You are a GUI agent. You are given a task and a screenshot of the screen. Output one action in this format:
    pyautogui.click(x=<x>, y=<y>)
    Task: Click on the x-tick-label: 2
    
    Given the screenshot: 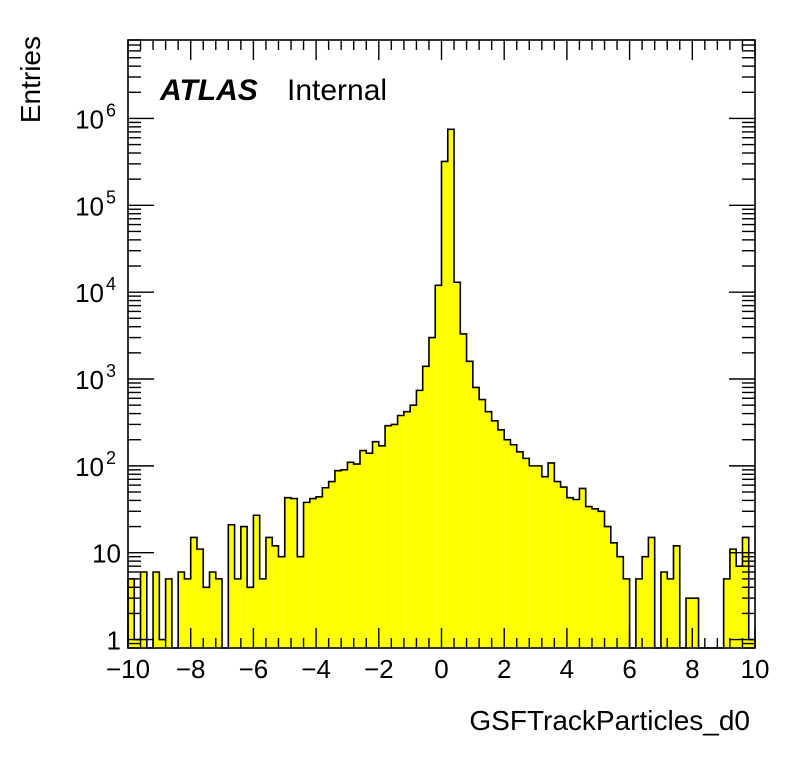 What is the action you would take?
    pyautogui.click(x=504, y=669)
    